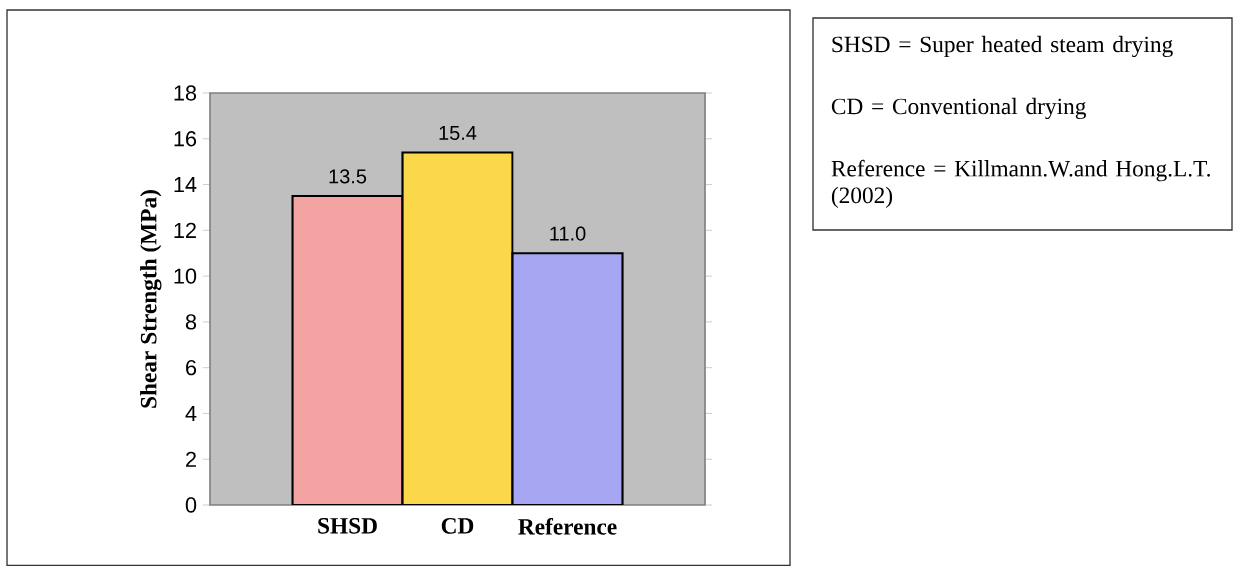 This screenshot has height=566, width=1239. Describe the element at coordinates (347, 526) in the screenshot. I see `x-tick-label: SHSD` at that location.